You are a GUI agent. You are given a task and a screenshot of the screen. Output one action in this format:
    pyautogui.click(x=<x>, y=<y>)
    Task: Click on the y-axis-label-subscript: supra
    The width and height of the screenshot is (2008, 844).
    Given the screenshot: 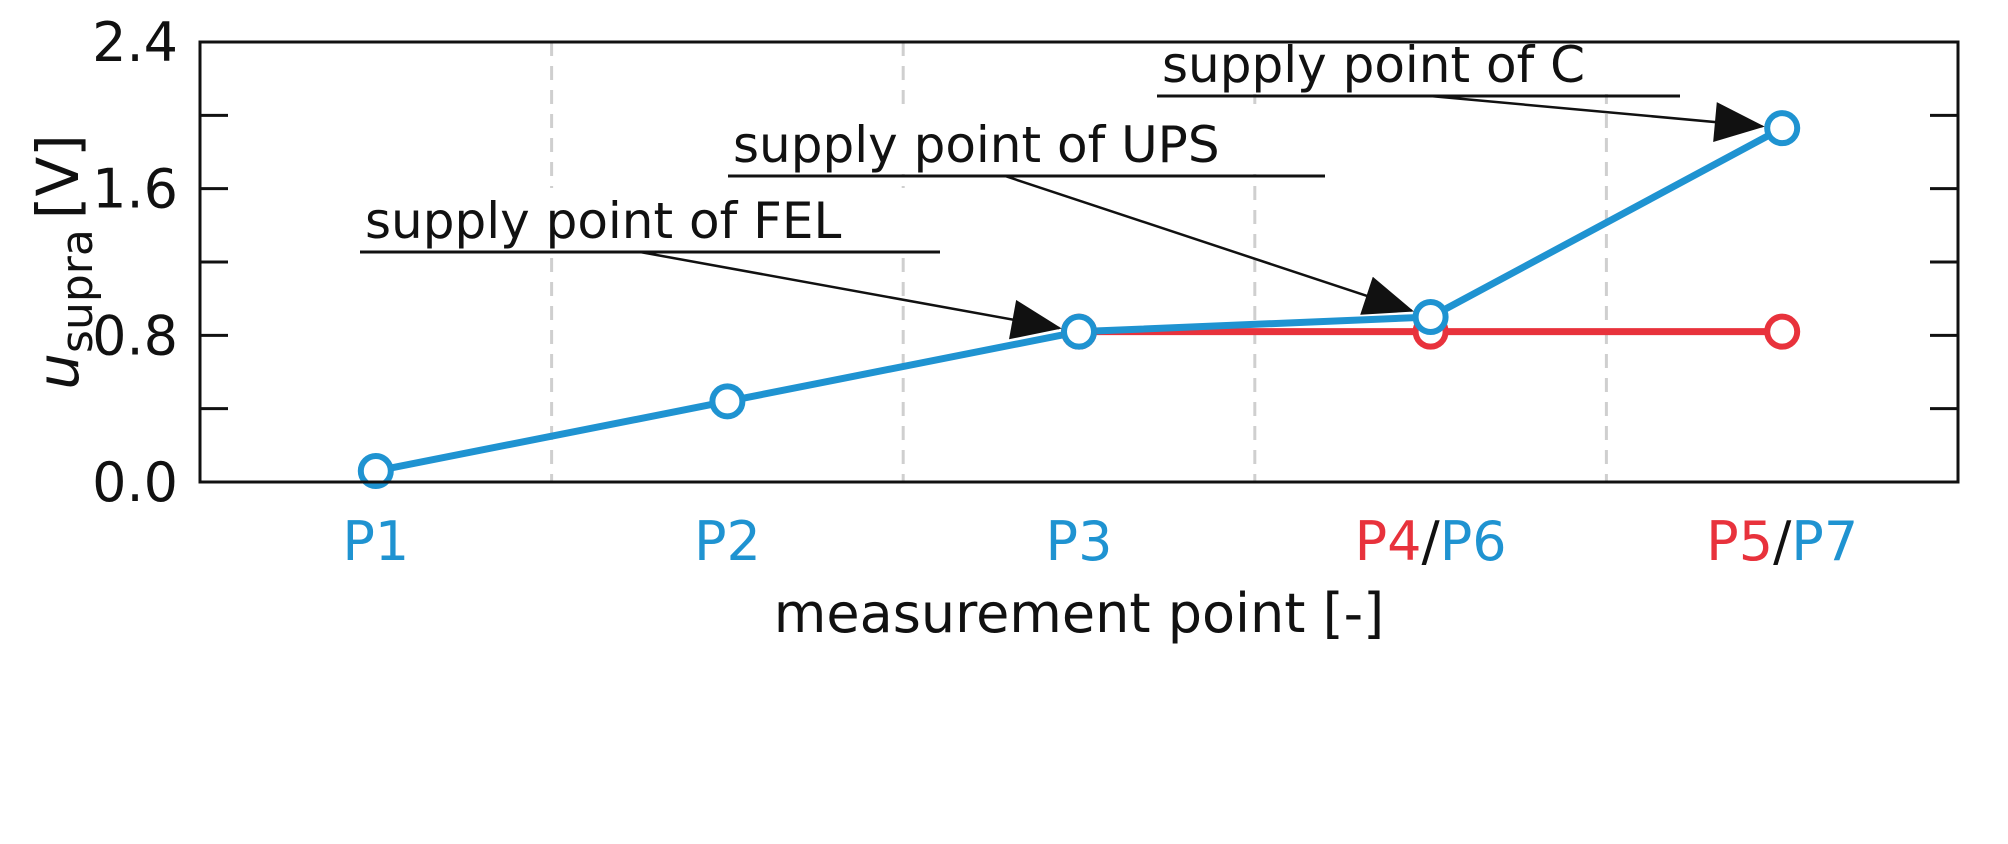 What is the action you would take?
    pyautogui.click(x=77, y=291)
    